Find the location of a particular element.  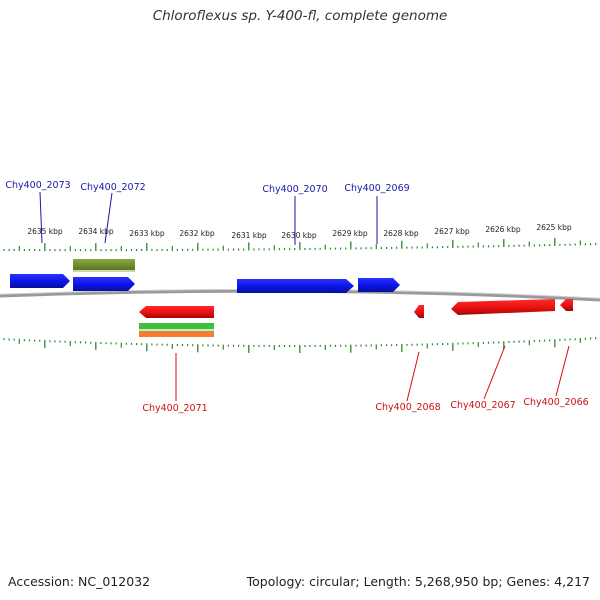

ruler-label: 2630 kbp is located at coordinates (299, 235).